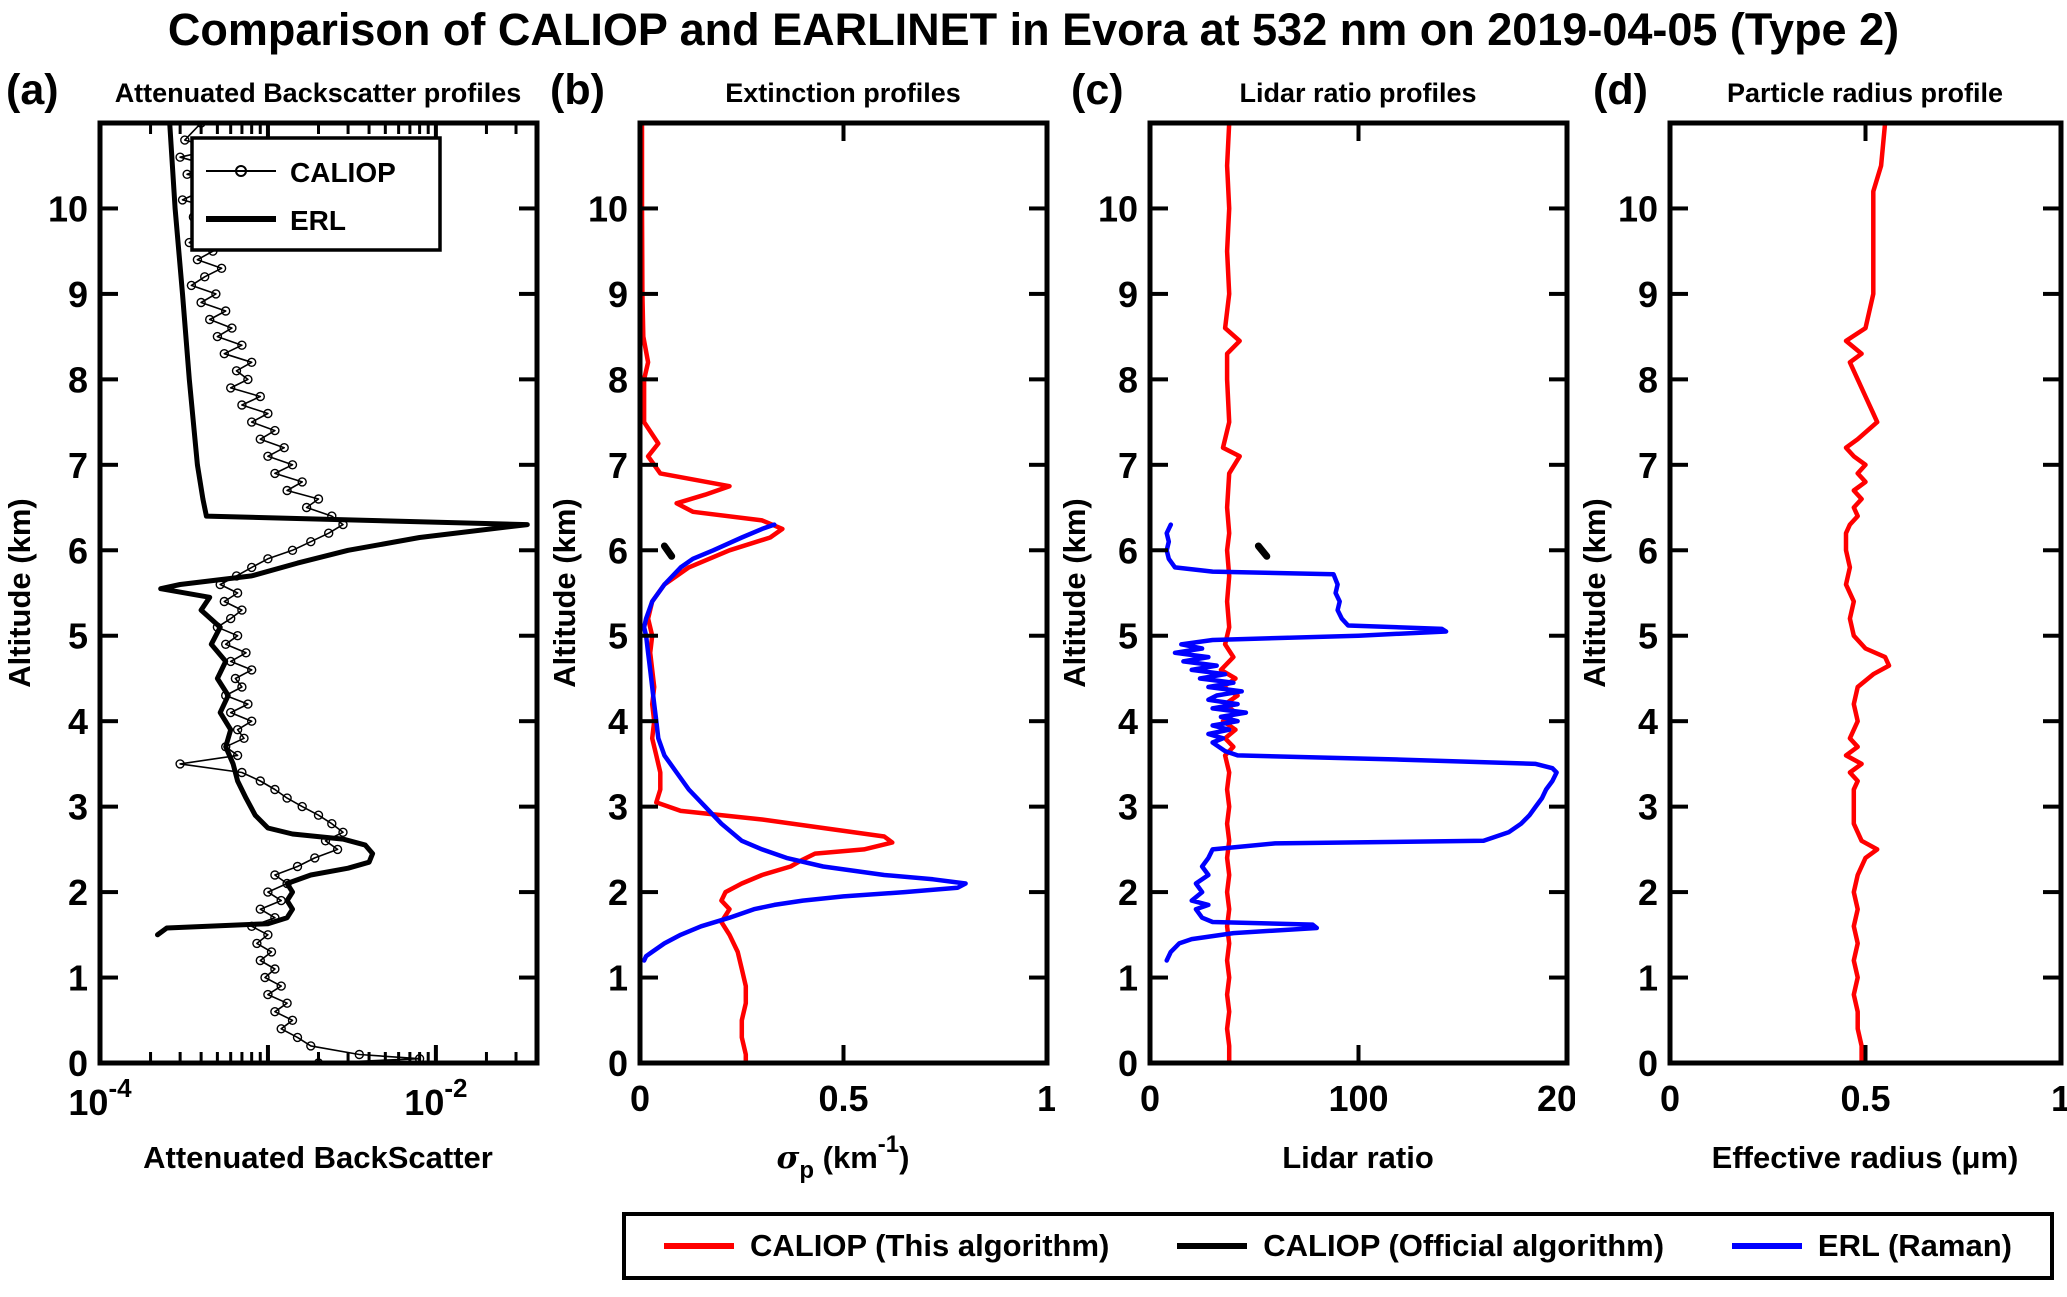 This screenshot has width=2067, height=1297. Describe the element at coordinates (1620, 90) in the screenshot. I see `panel-d-letter: (d)` at that location.